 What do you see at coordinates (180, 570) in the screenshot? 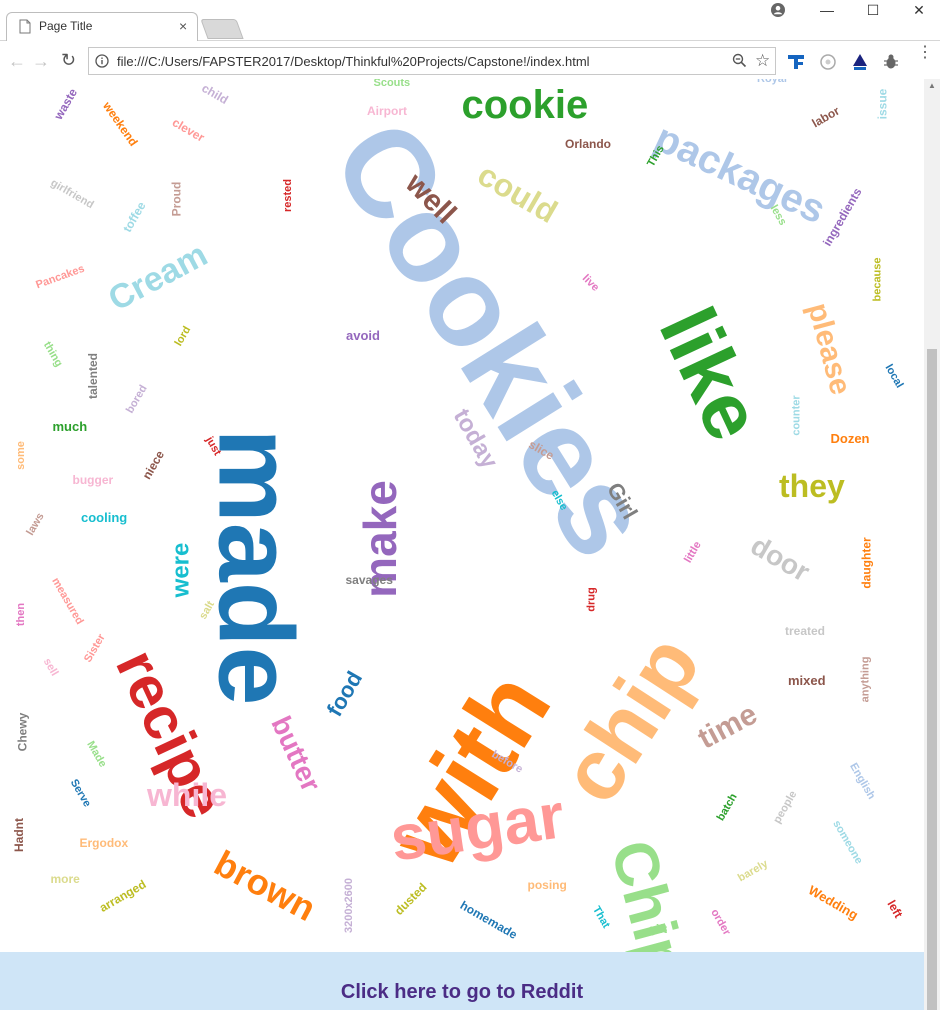
I see `cloud-word: were` at bounding box center [180, 570].